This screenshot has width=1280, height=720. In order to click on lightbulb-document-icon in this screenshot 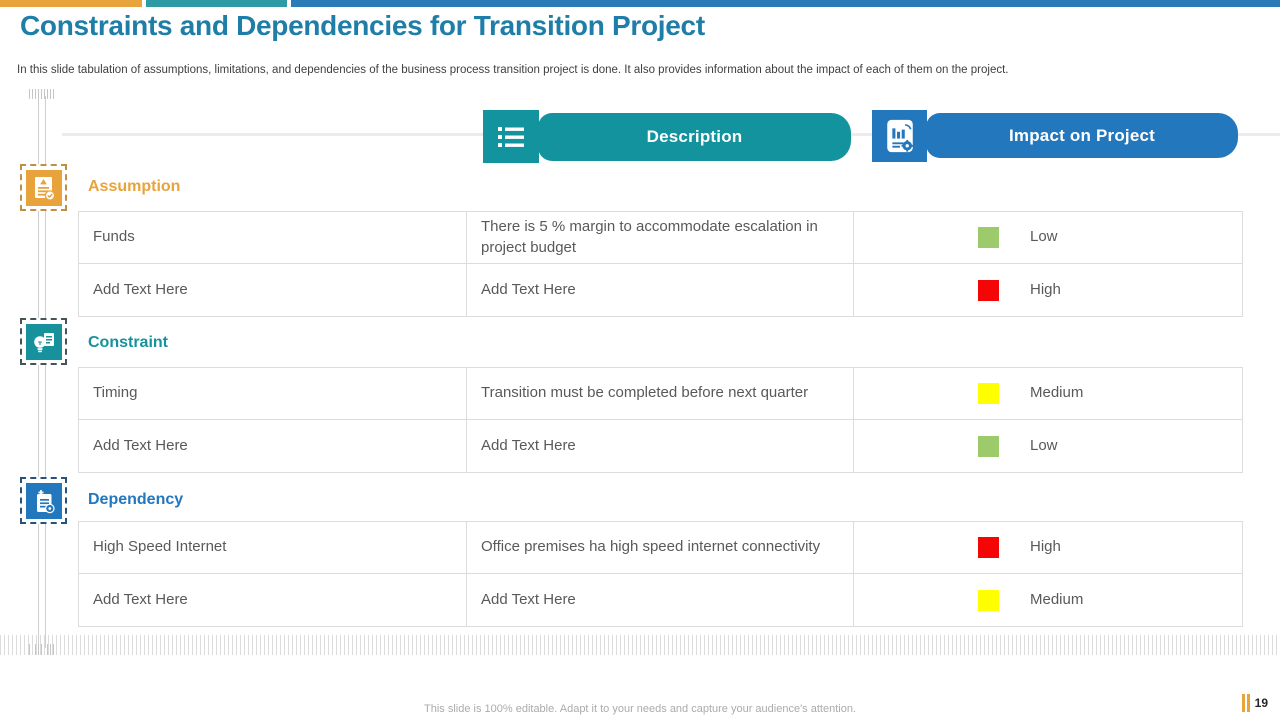, I will do `click(43, 341)`.